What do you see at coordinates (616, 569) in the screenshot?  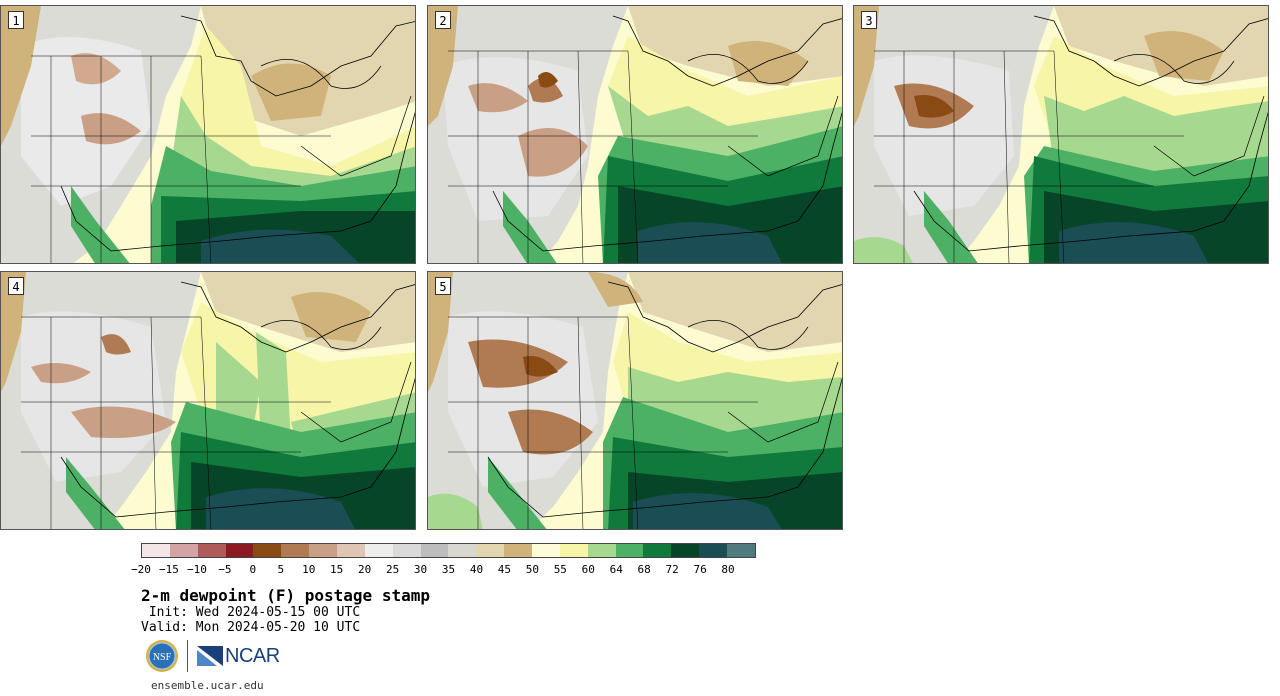 I see `colorbar-tick-label: 64` at bounding box center [616, 569].